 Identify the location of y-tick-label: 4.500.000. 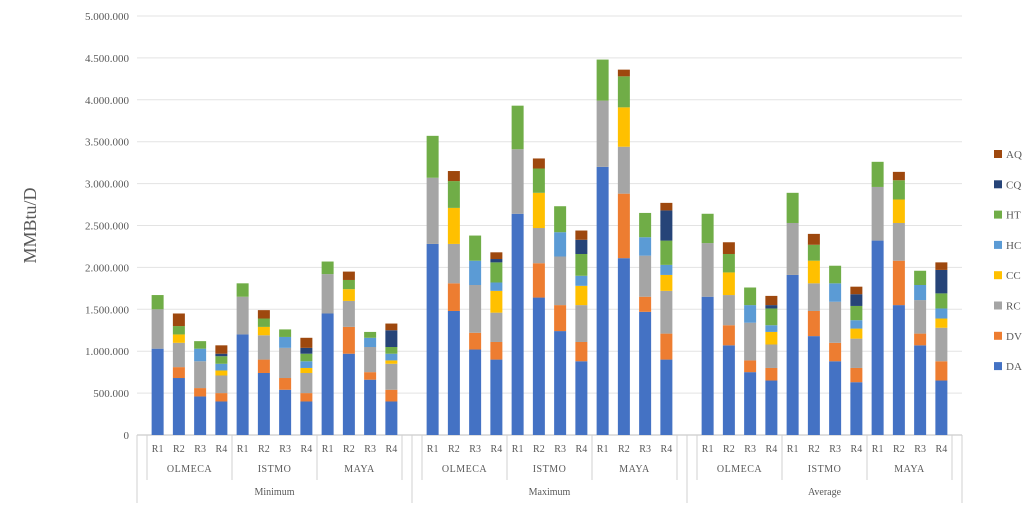
(107, 59).